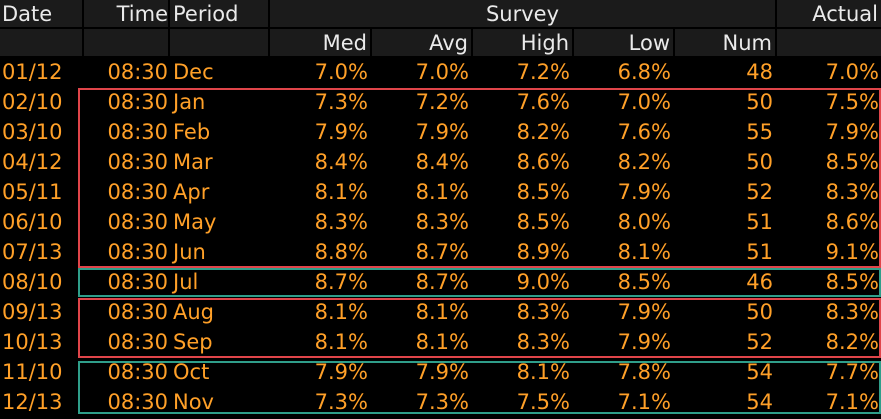 The width and height of the screenshot is (881, 419). I want to click on cell-med: 8.7%, so click(341, 282).